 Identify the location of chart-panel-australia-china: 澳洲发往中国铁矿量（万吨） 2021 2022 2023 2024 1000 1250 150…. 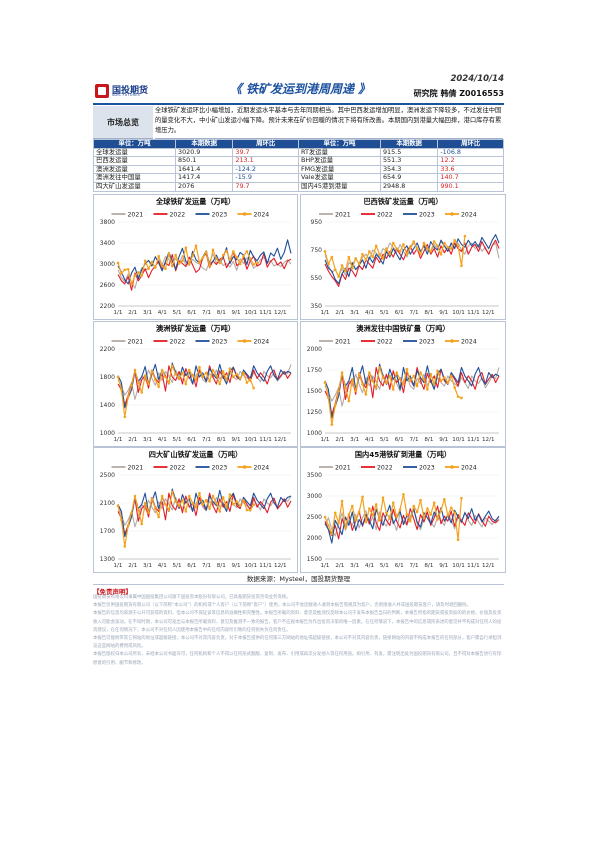
(403, 384).